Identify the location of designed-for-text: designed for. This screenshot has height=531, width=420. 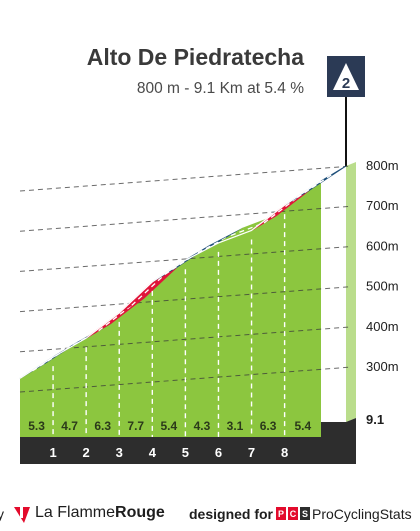
(231, 514).